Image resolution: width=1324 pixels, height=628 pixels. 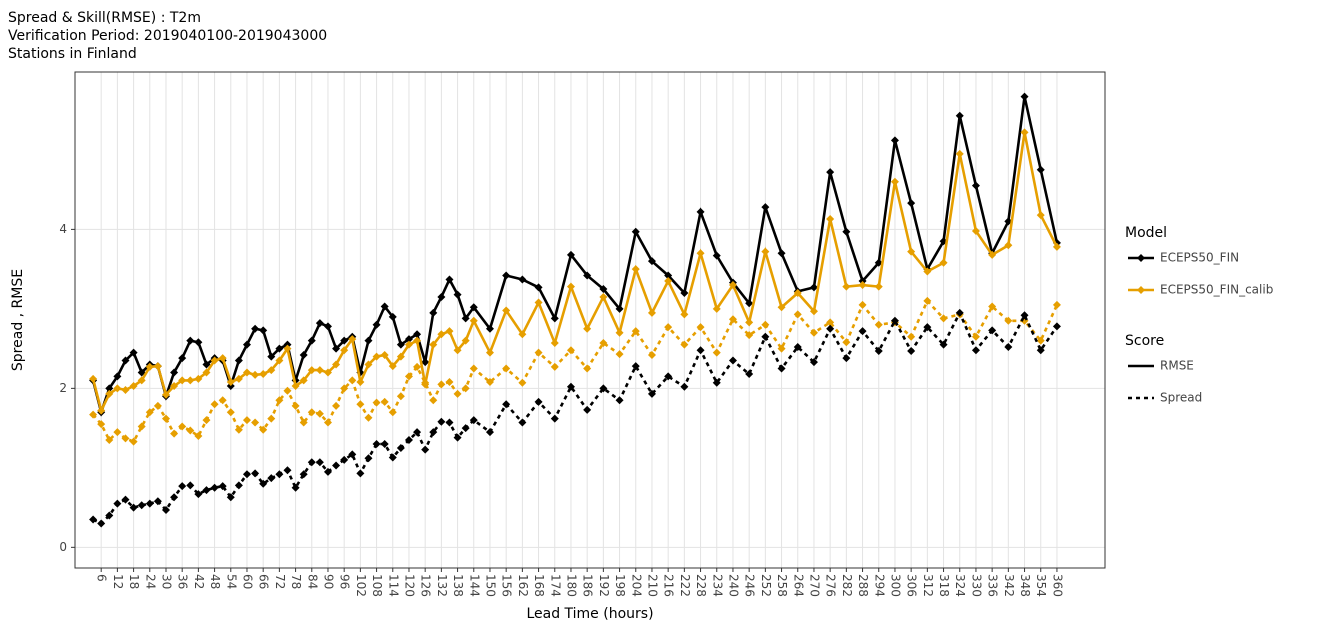 What do you see at coordinates (507, 585) in the screenshot?
I see `x-tick-label: 156` at bounding box center [507, 585].